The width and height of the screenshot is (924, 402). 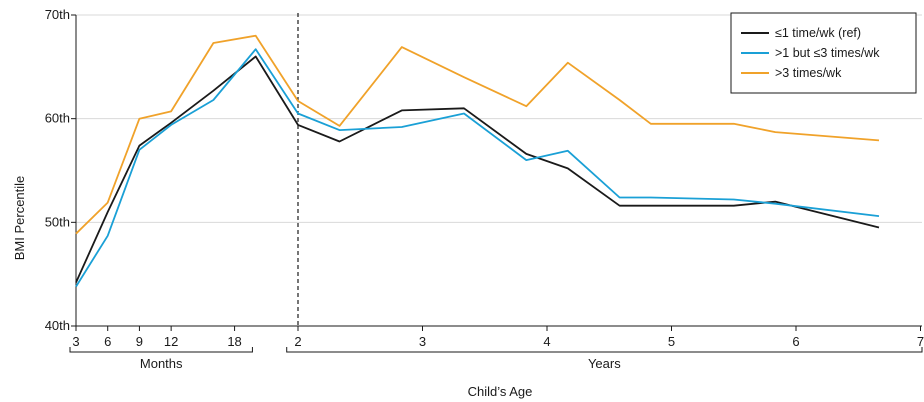 I want to click on x-tick-label: 12, so click(x=171, y=341).